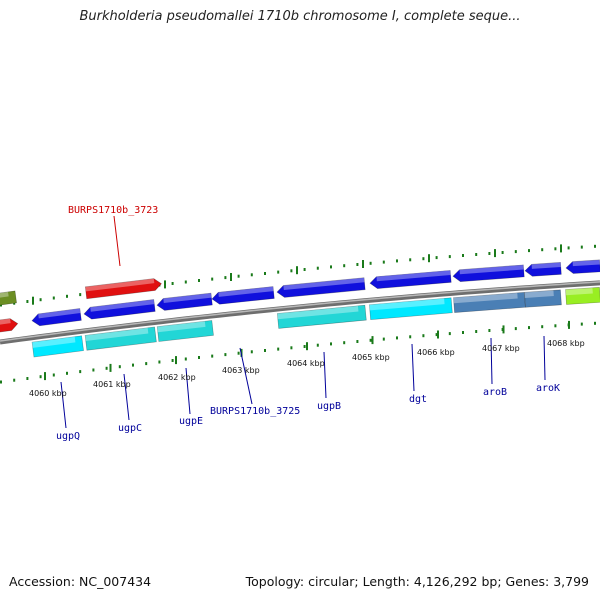 The image size is (600, 600). What do you see at coordinates (48, 393) in the screenshot?
I see `kbp-scale-label: 4060 kbp` at bounding box center [48, 393].